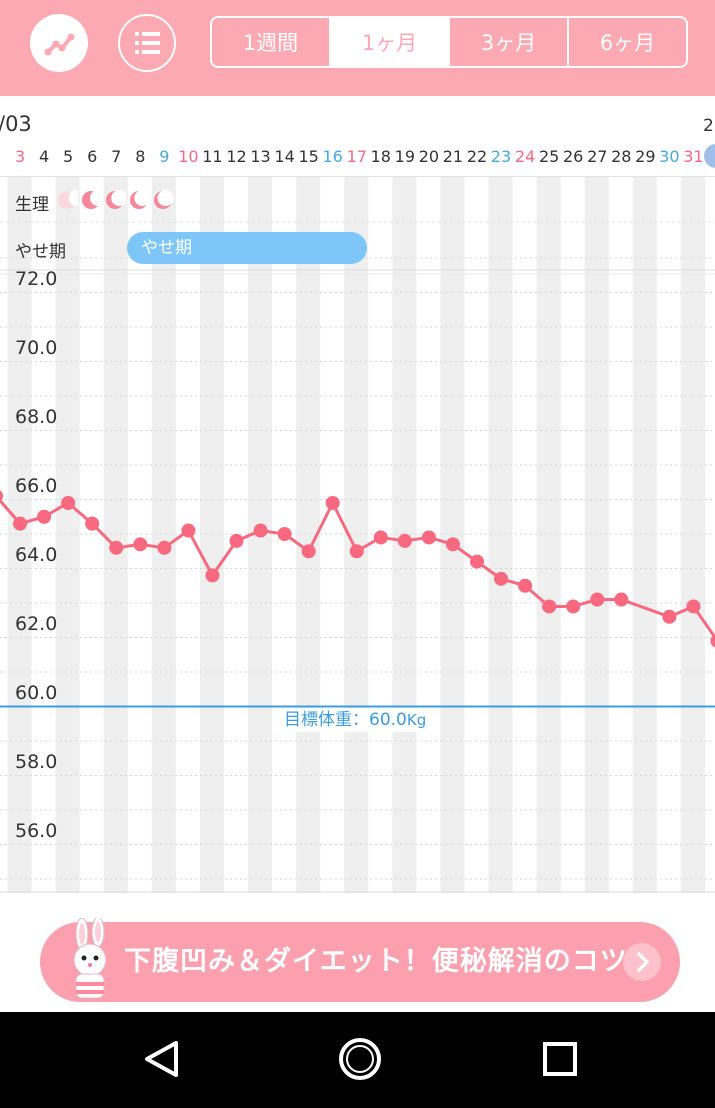 The image size is (715, 1108). Describe the element at coordinates (525, 156) in the screenshot. I see `day-label: 24` at that location.